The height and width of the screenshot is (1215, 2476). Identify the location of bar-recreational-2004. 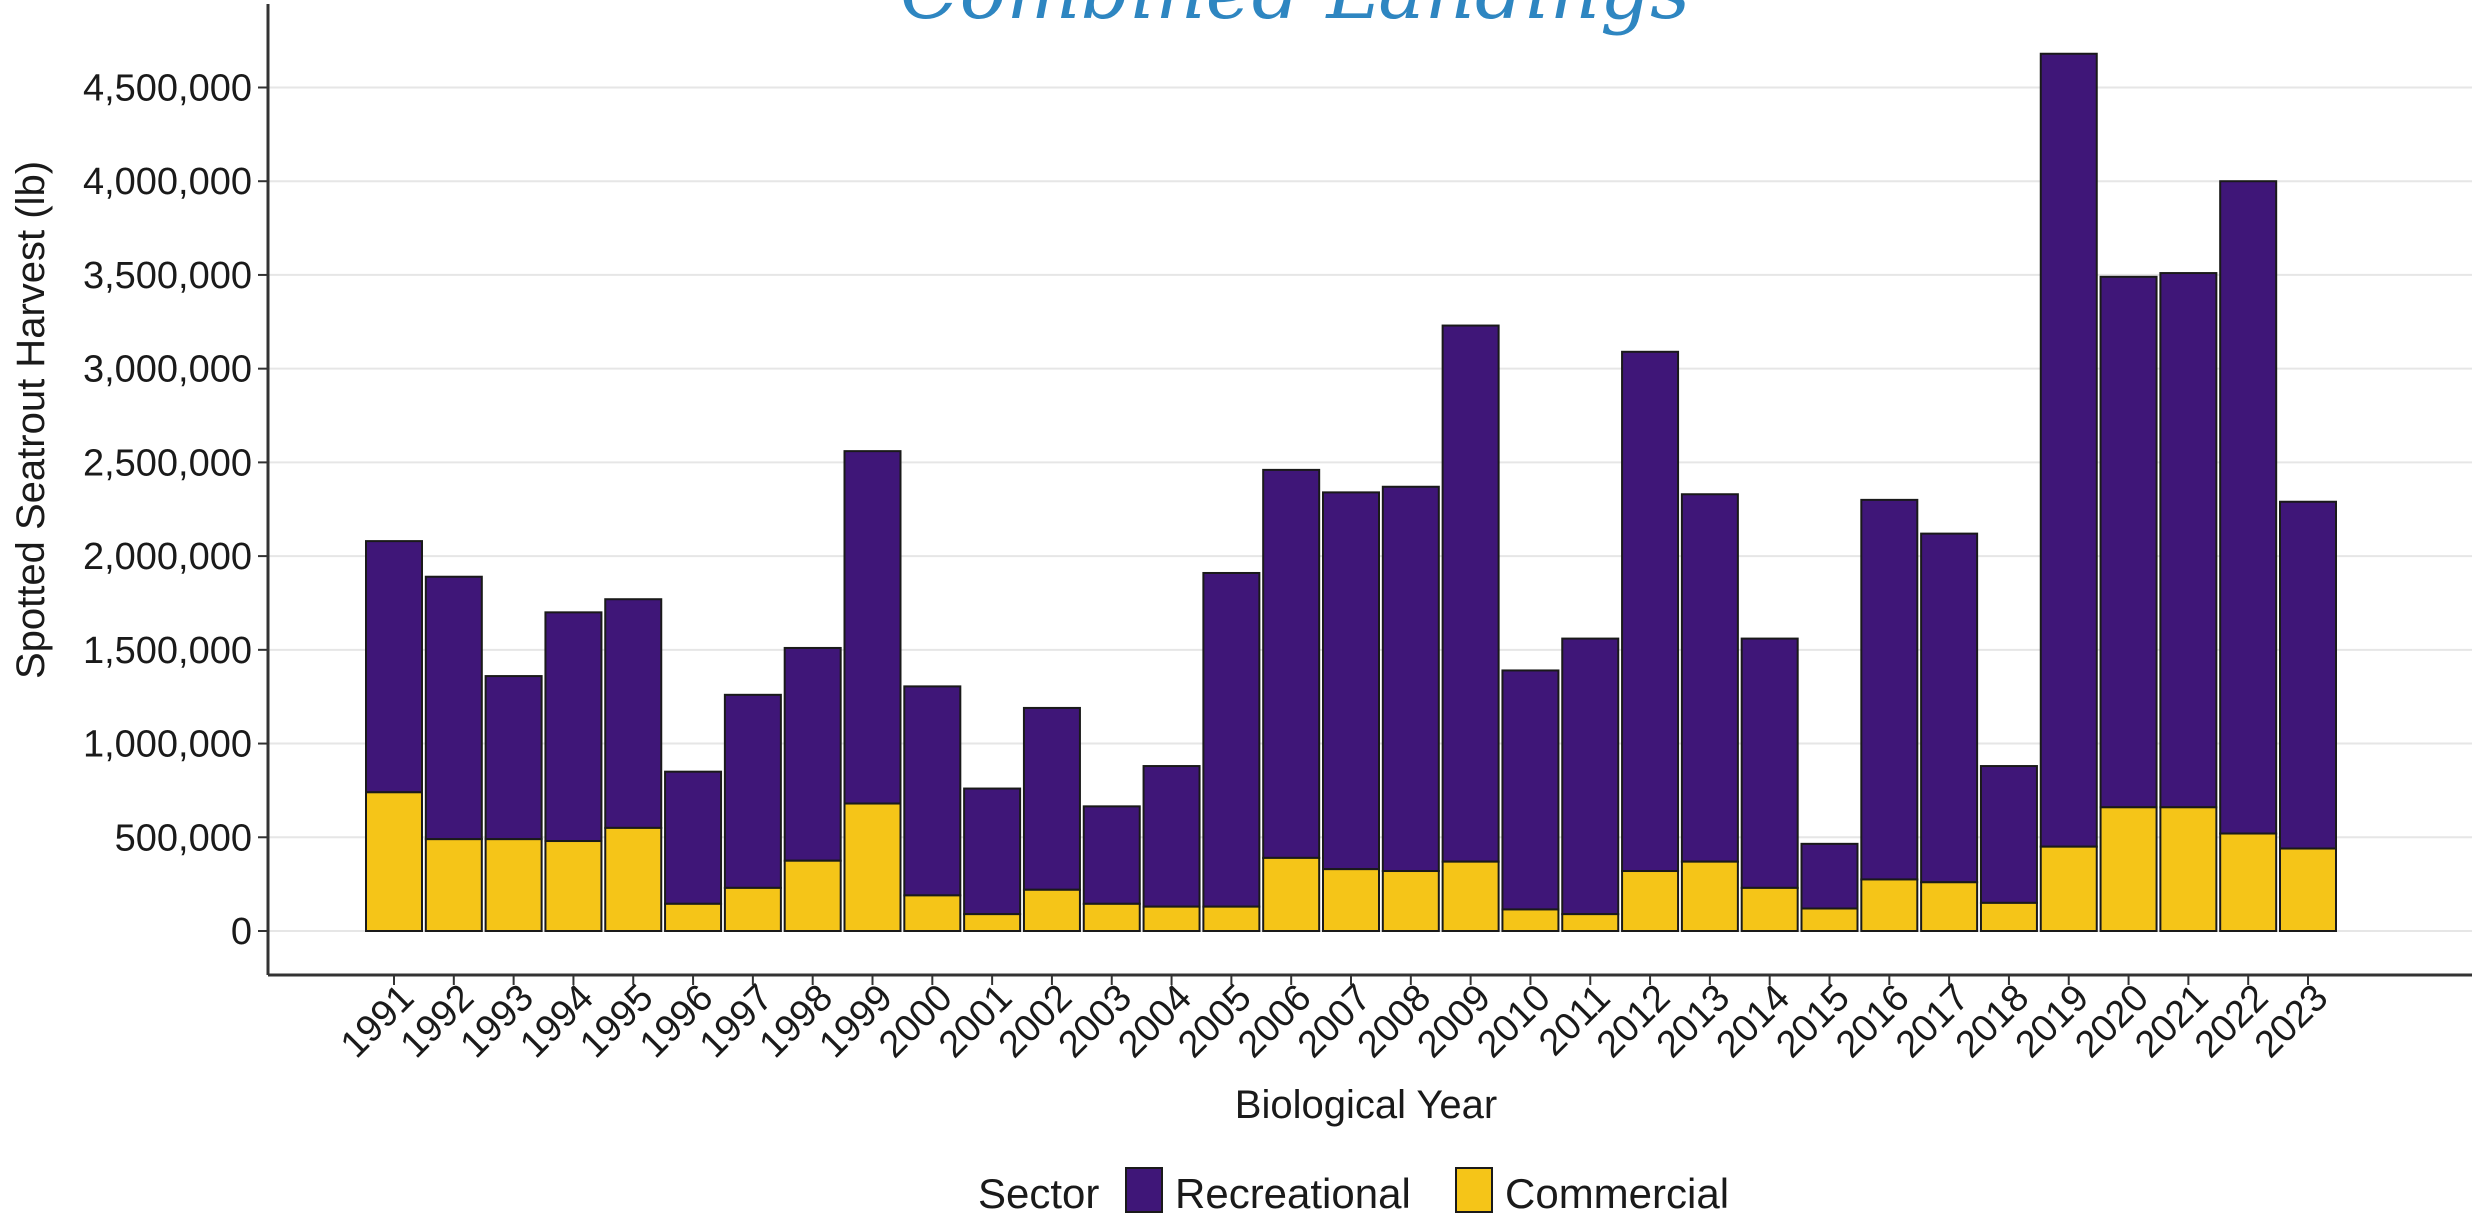
(1171, 836).